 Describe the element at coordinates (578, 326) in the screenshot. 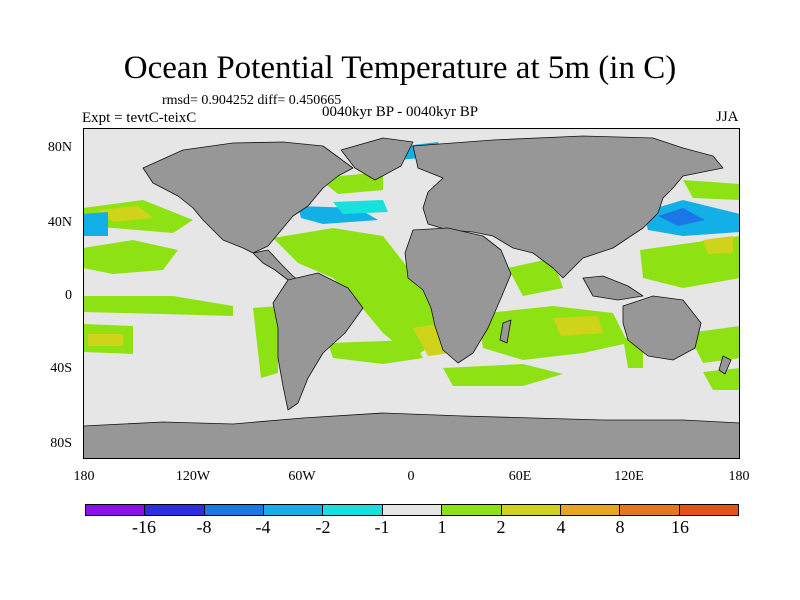

I see `patch-indian-yellow` at that location.